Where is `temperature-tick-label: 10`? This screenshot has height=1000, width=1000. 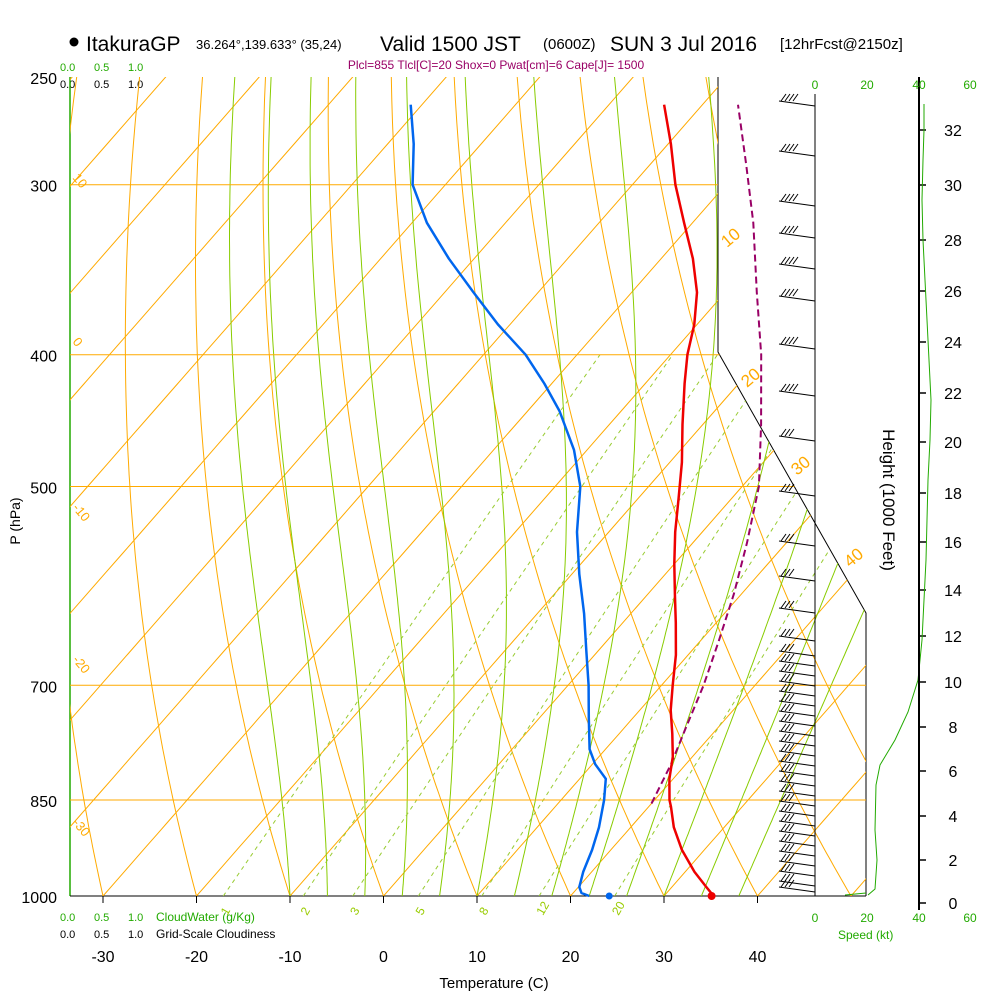
temperature-tick-label: 10 is located at coordinates (477, 957).